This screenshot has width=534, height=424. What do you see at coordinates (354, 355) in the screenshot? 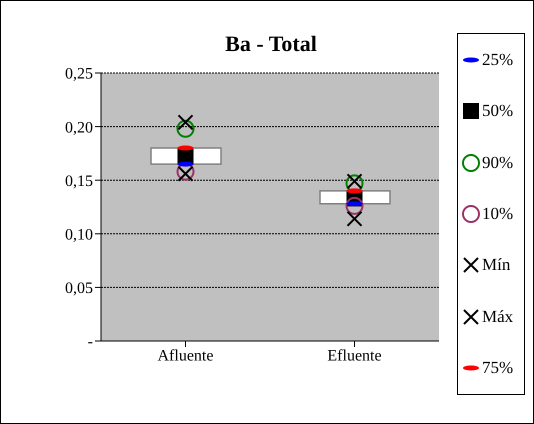
I see `x-tick-label: Efluente` at bounding box center [354, 355].